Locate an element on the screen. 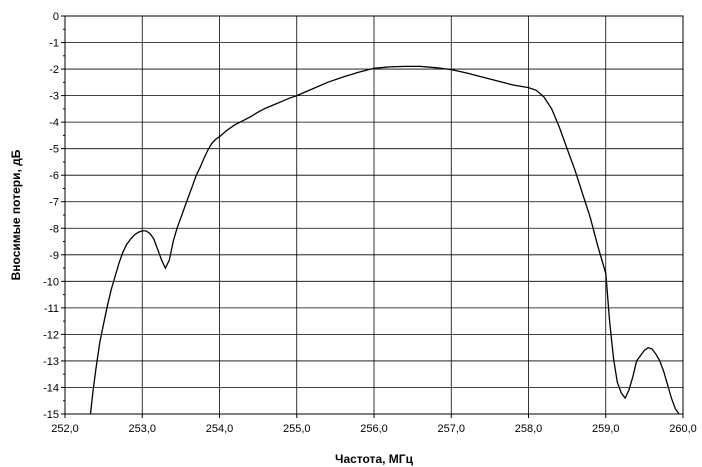 The height and width of the screenshot is (467, 702). x-axis-title: Частота, МГц is located at coordinates (374, 459).